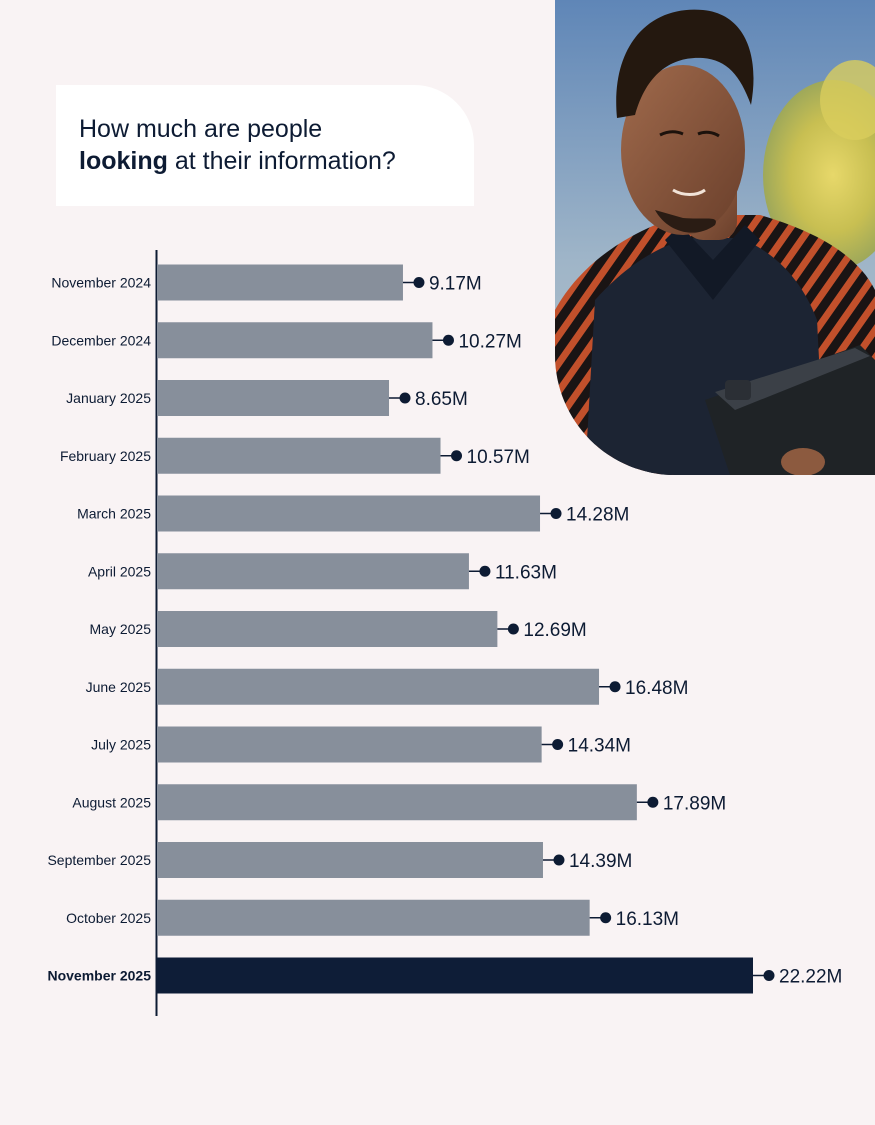 The image size is (875, 1125). I want to click on bar-row: 14.34M July 2025, so click(361, 744).